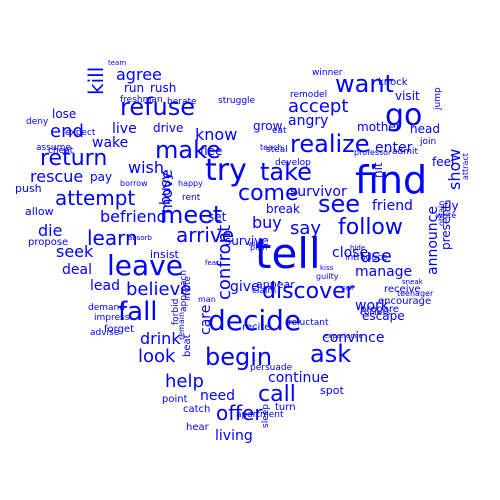  I want to click on word-write: write, so click(446, 215).